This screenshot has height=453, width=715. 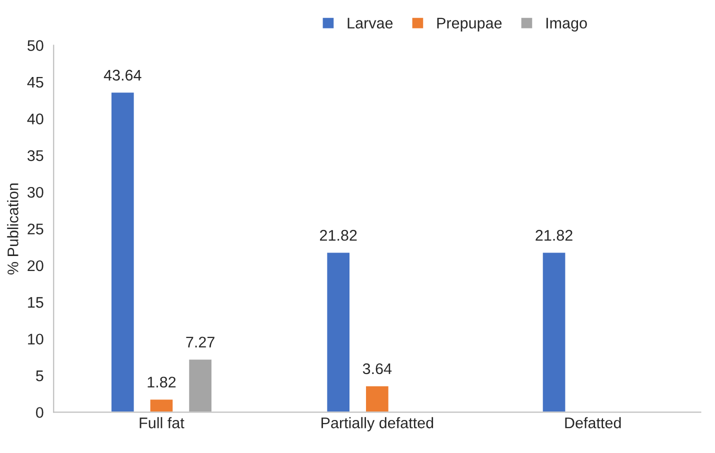 What do you see at coordinates (36, 229) in the screenshot?
I see `y-tick-label: 25` at bounding box center [36, 229].